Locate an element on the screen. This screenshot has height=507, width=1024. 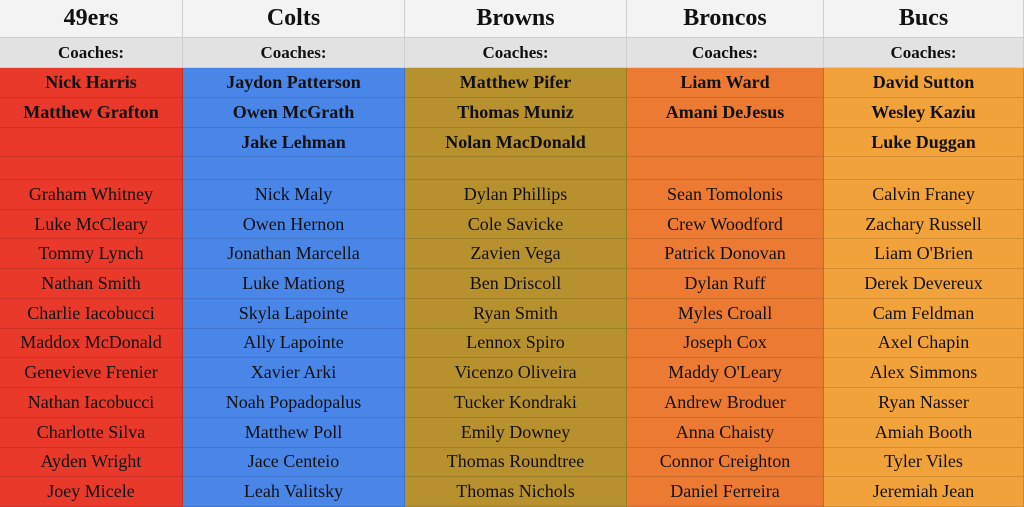
player-name: Charlie Iacobucci is located at coordinates (91, 313).